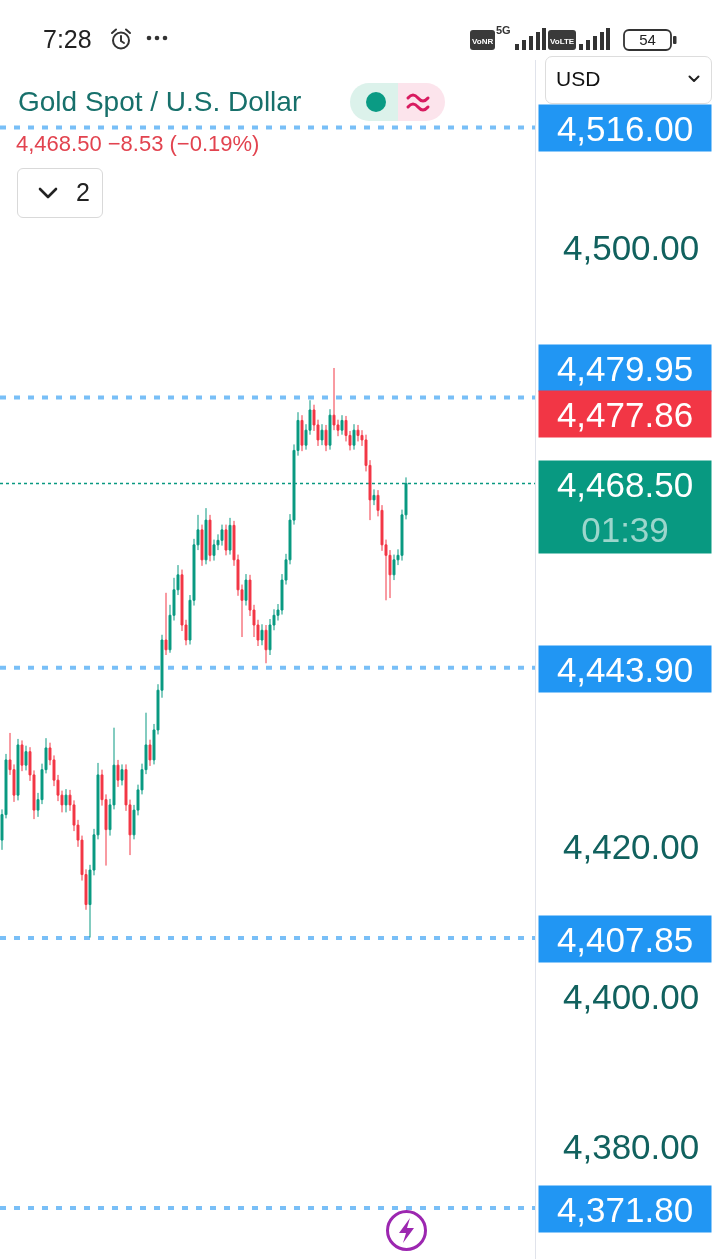  What do you see at coordinates (625, 507) in the screenshot?
I see `ref-line-label: 4,468.50 01:39` at bounding box center [625, 507].